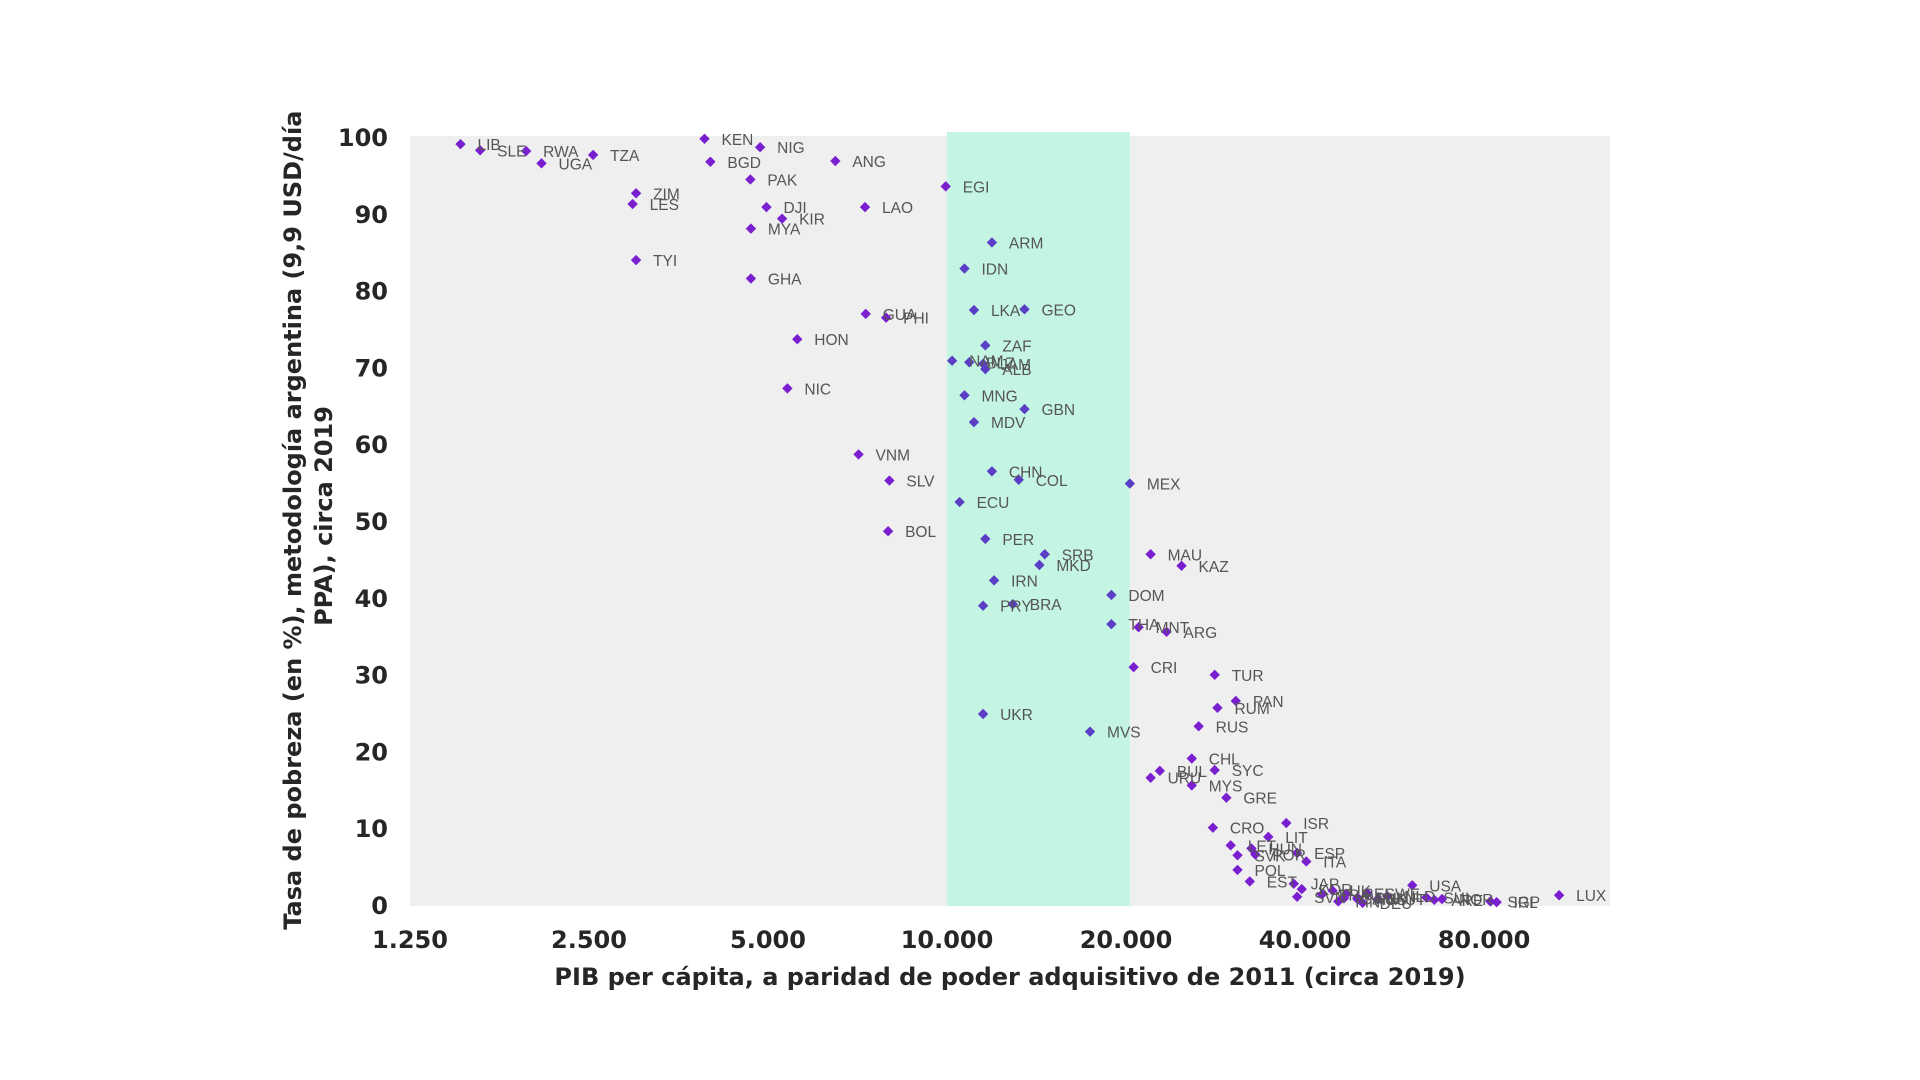  What do you see at coordinates (1192, 772) in the screenshot?
I see `data-label-bul: BUL` at bounding box center [1192, 772].